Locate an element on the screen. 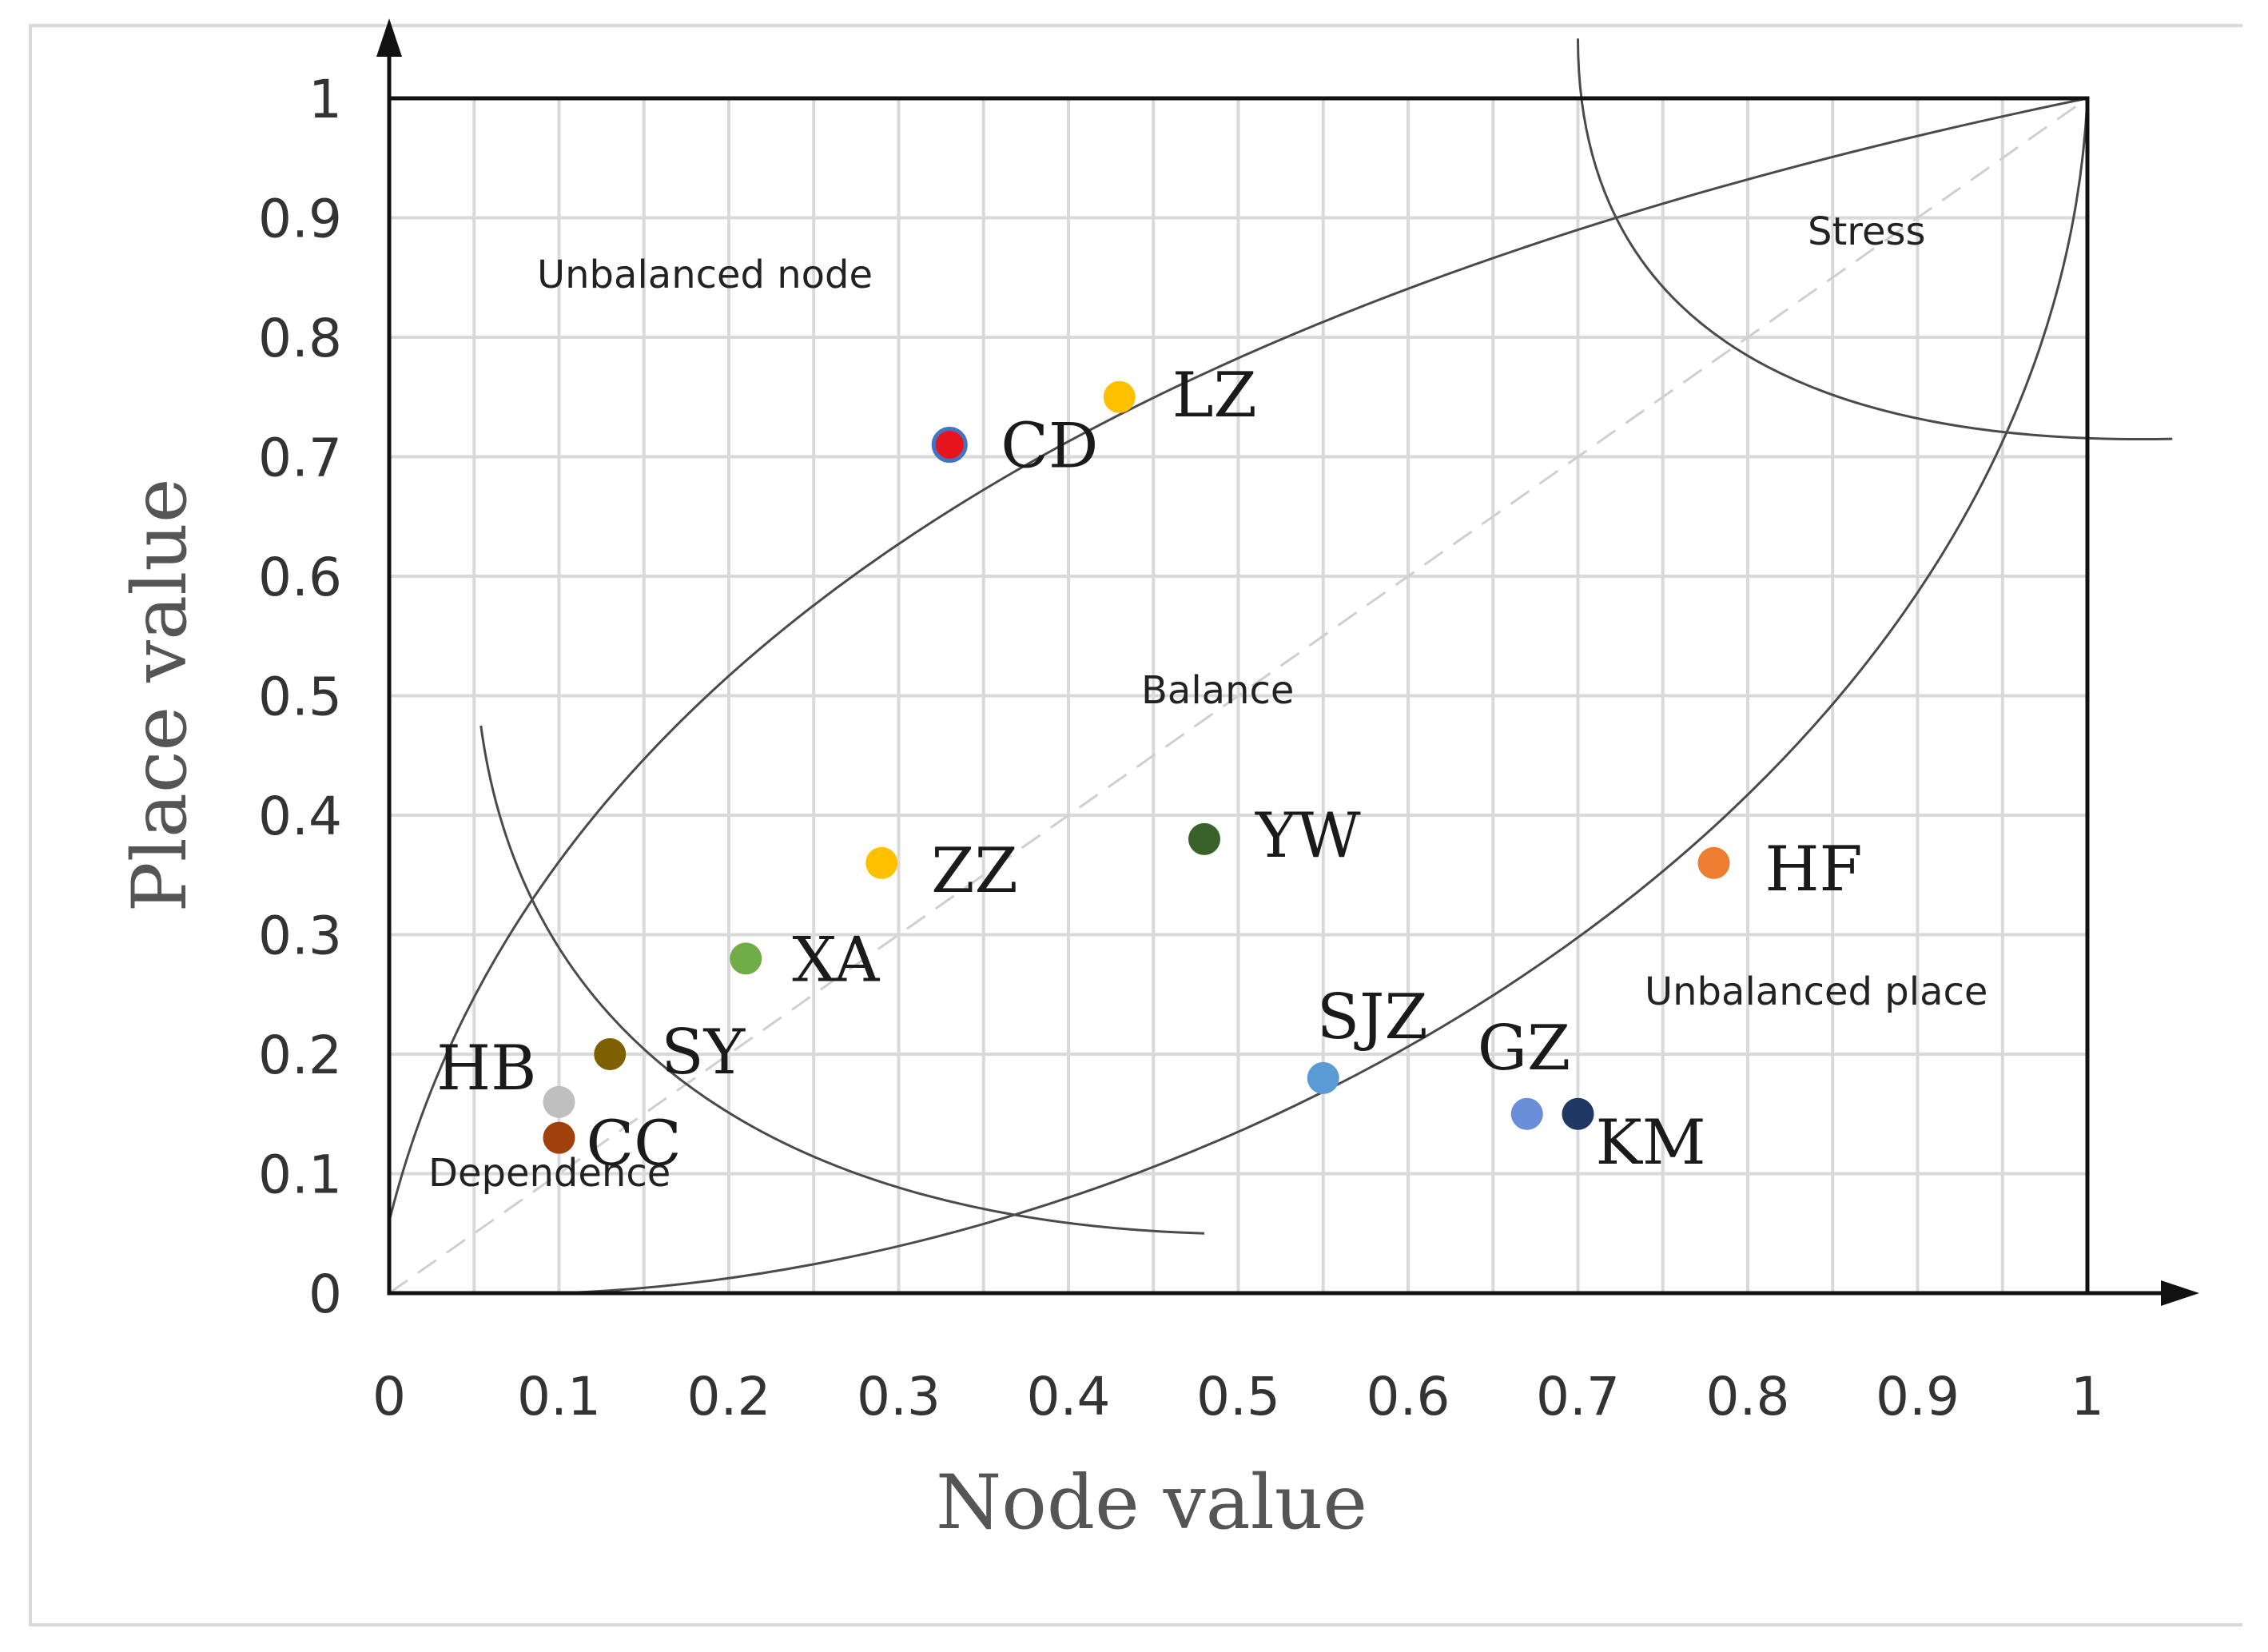  x-tick-label: 0.8 is located at coordinates (1748, 1396).